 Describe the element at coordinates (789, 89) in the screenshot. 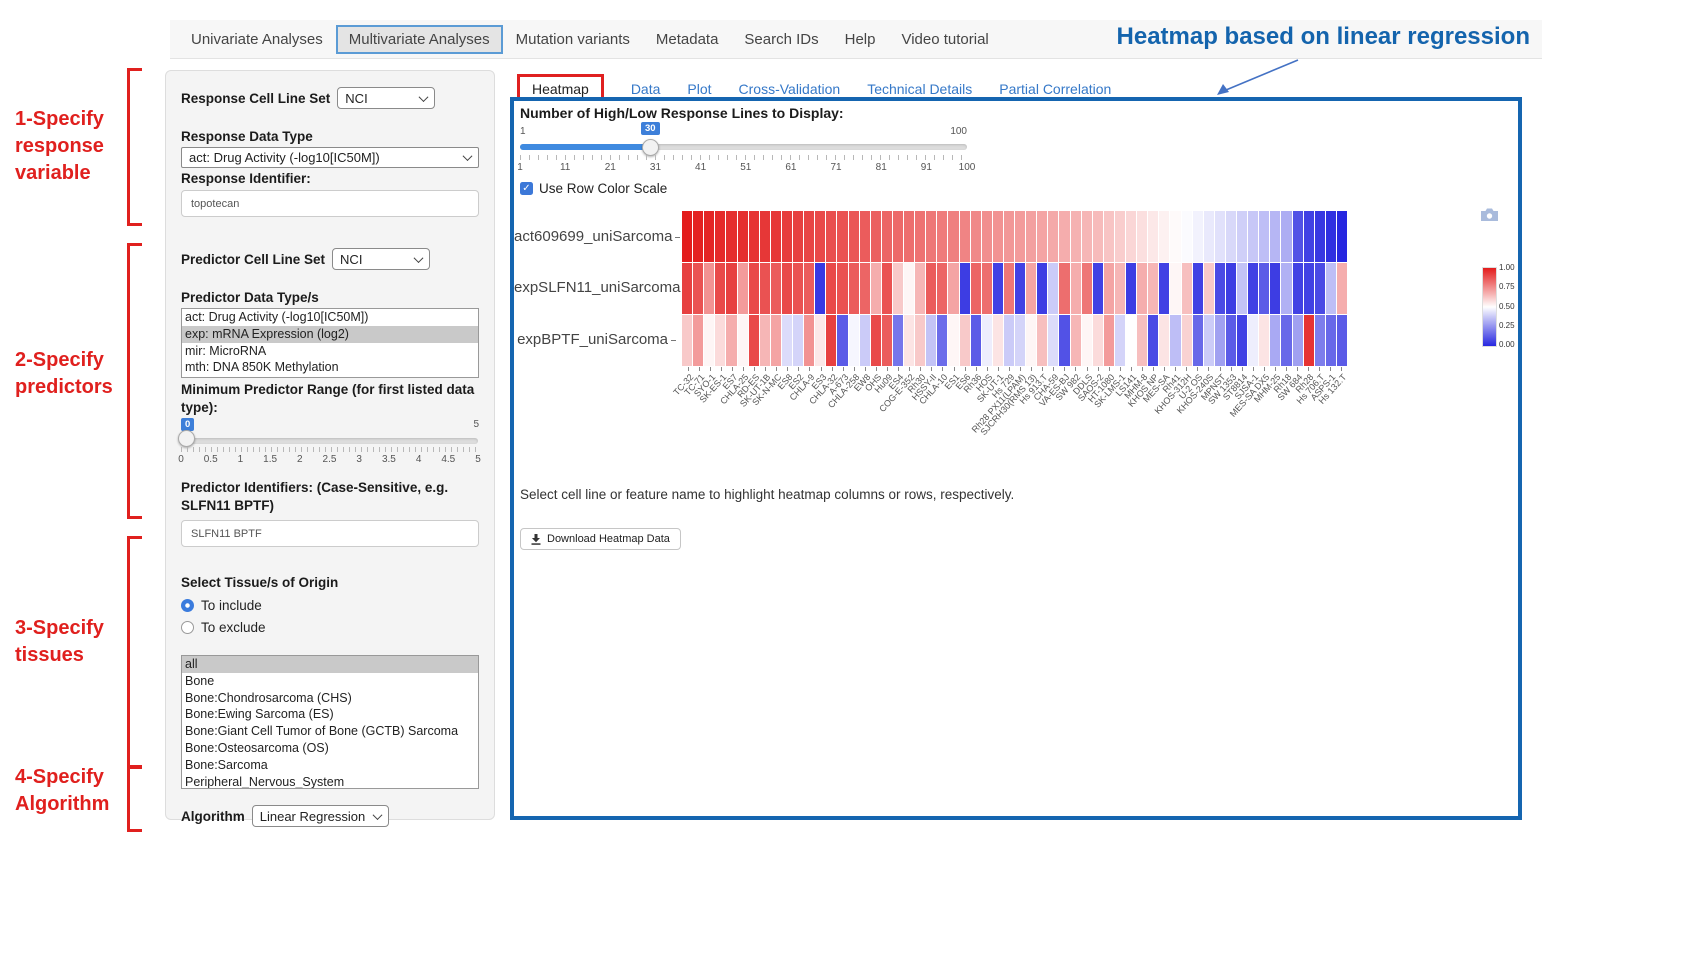

I see `tab-cross-validation: Cross-Validation` at that location.